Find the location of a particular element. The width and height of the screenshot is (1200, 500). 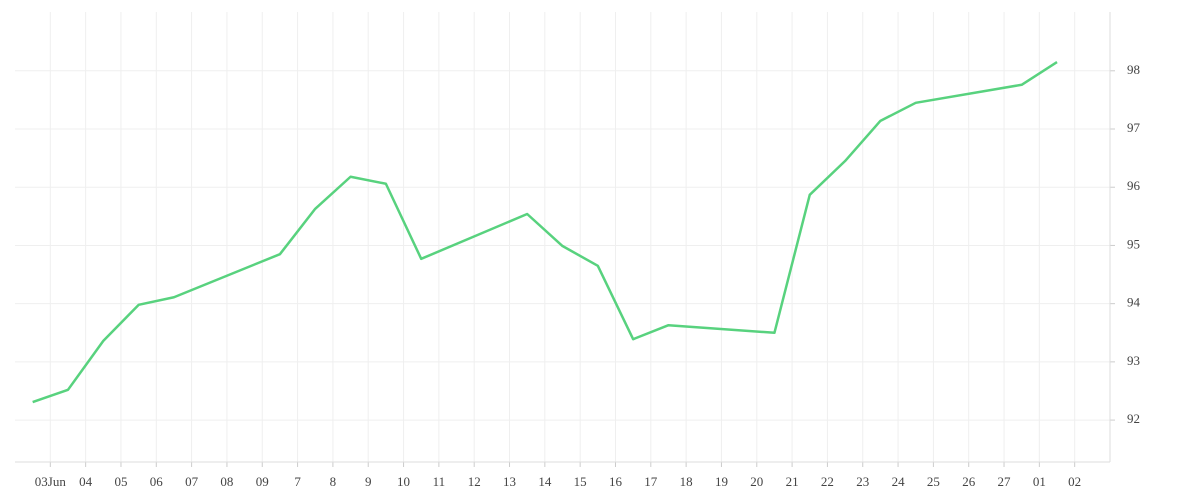

x-tick-label: 08 is located at coordinates (226, 481).